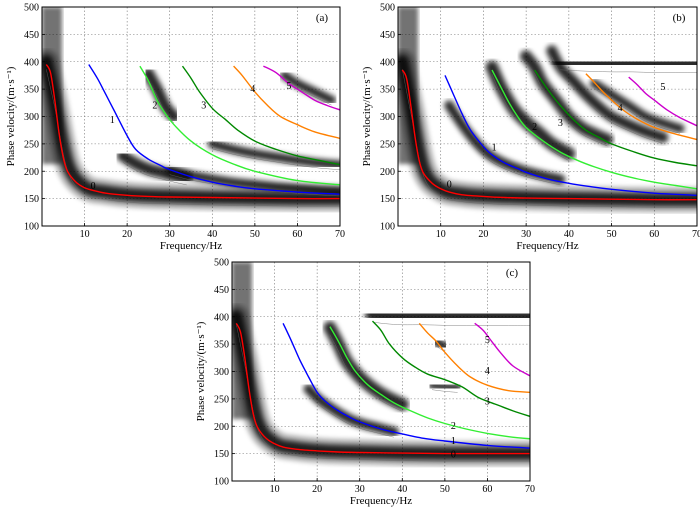 The width and height of the screenshot is (700, 513). What do you see at coordinates (322, 18) in the screenshot?
I see `panel-label: (a)` at bounding box center [322, 18].